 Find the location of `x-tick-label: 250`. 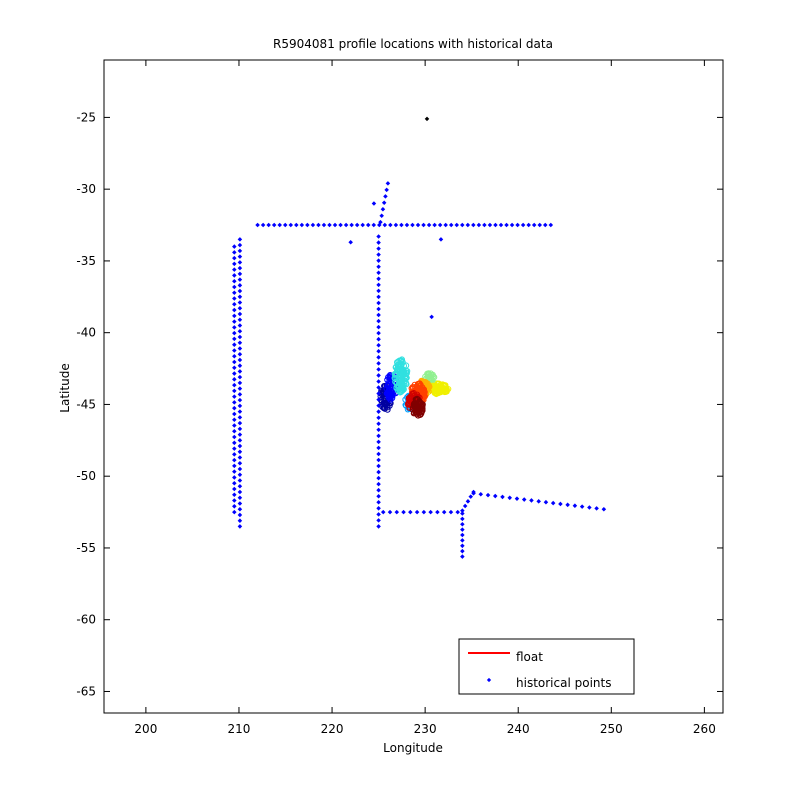

x-tick-label: 250 is located at coordinates (611, 729).